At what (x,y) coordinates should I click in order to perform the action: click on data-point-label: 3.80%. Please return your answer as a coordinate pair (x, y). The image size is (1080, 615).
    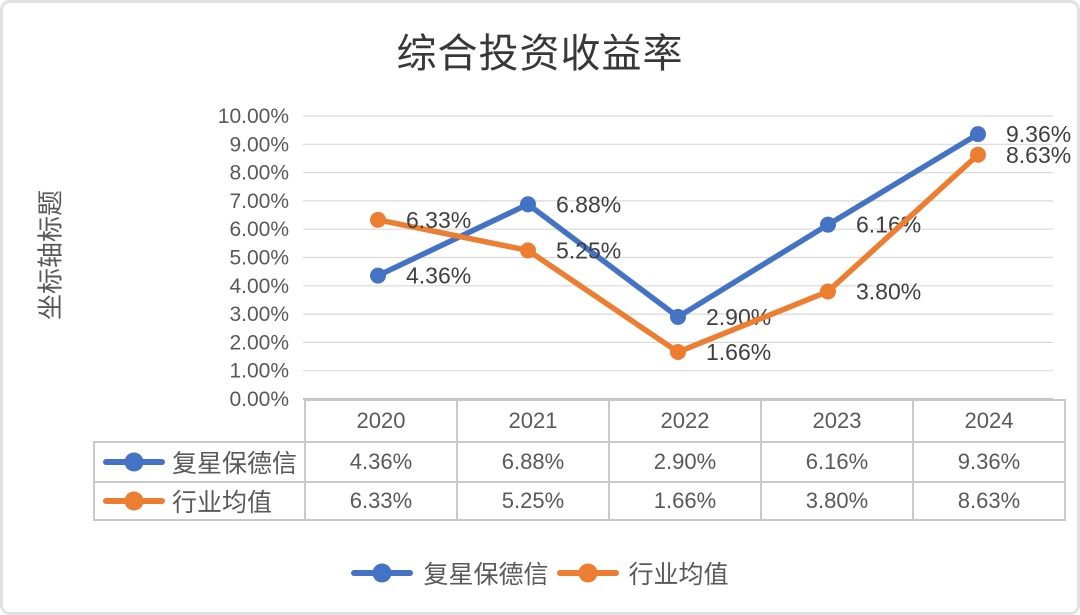
    Looking at the image, I should click on (888, 291).